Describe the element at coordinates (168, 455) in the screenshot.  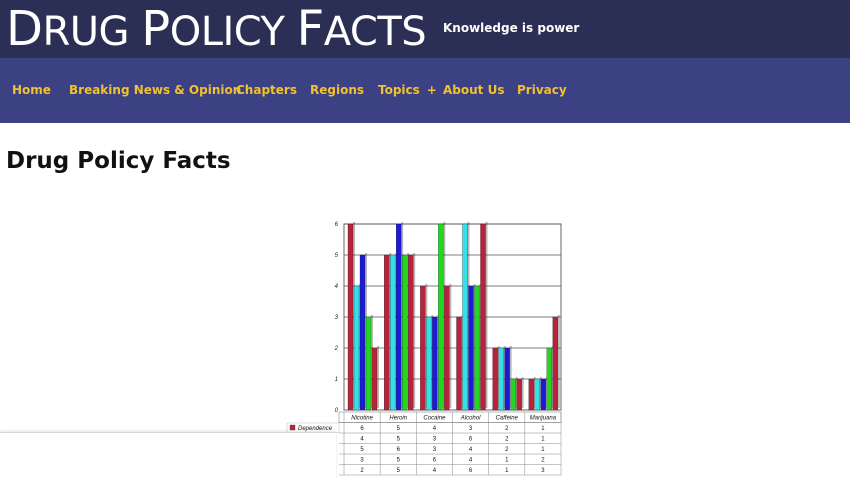
I see `overlay-panel` at that location.